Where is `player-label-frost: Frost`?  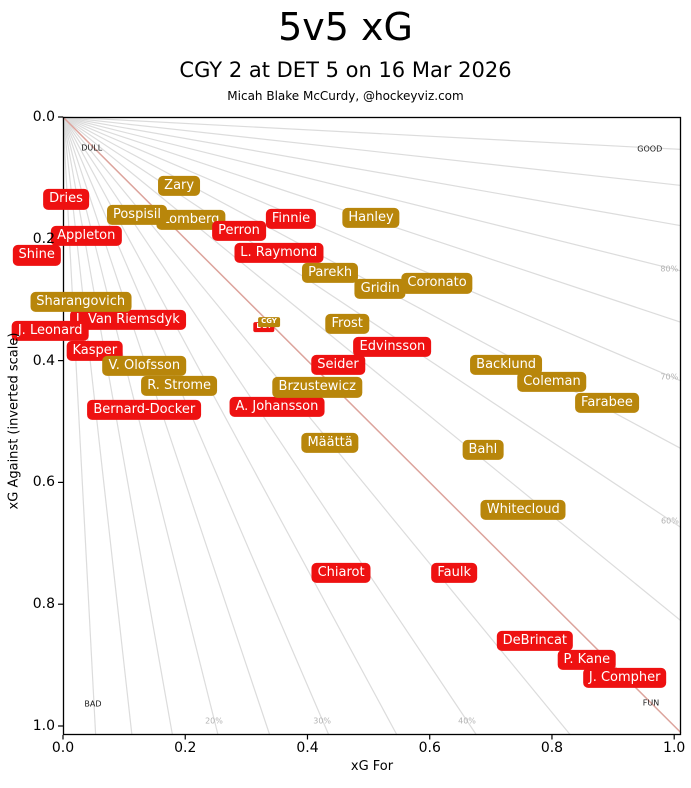 player-label-frost: Frost is located at coordinates (347, 324).